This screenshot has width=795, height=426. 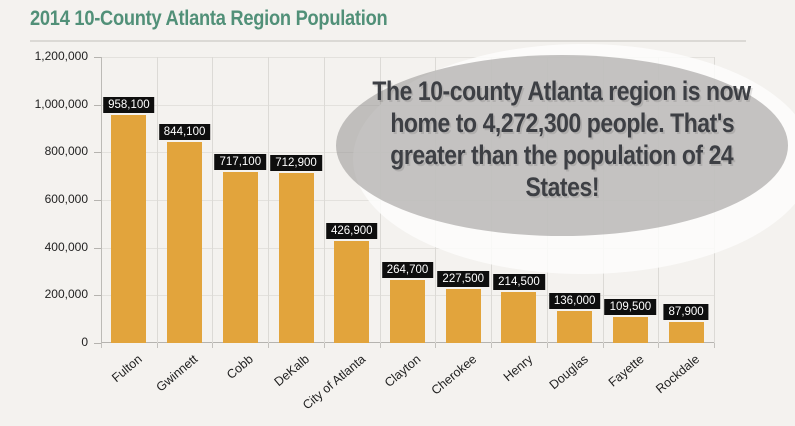 I want to click on bar-value-label: 426,900, so click(x=351, y=231).